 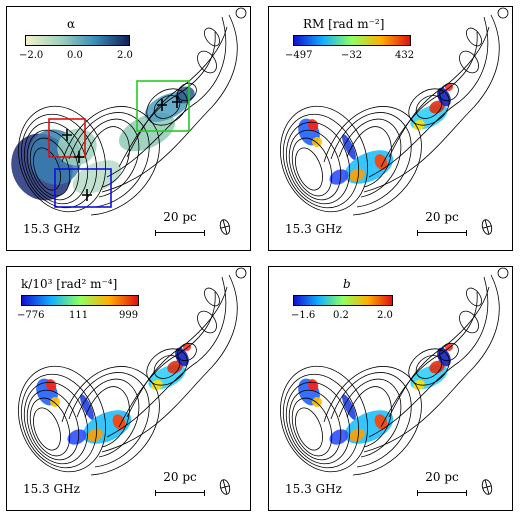 What do you see at coordinates (344, 24) in the screenshot?
I see `colorbar-title: RM [rad m⁻²]` at bounding box center [344, 24].